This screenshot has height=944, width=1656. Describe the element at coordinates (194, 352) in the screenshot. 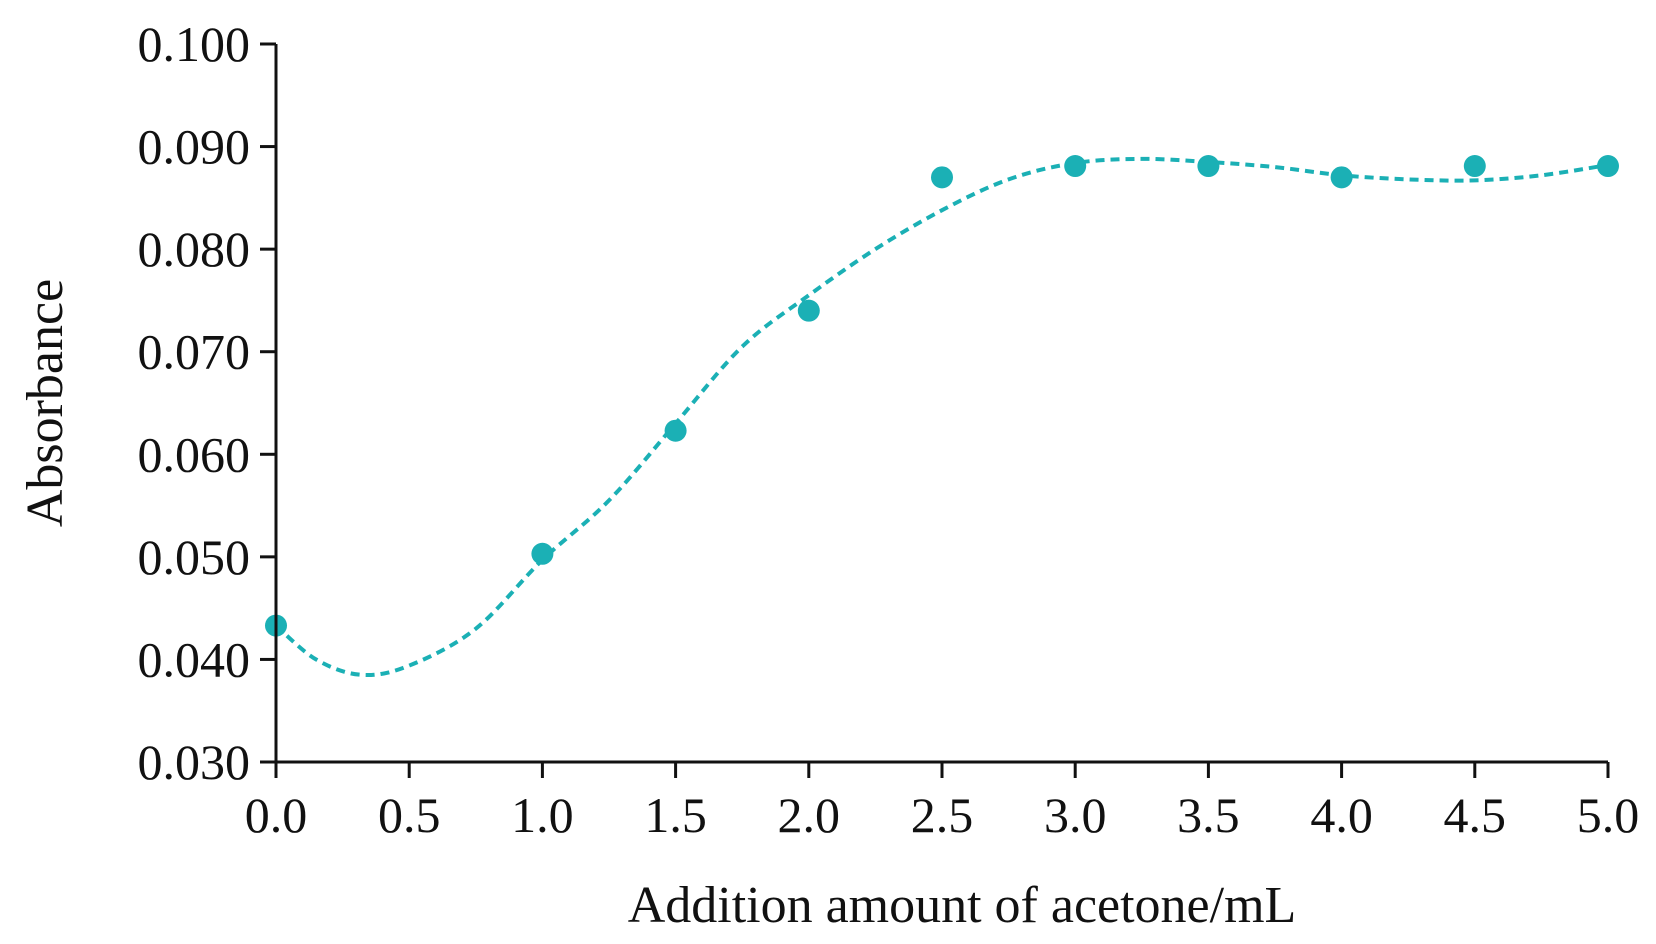

I see `y-tick-label: 0.070` at that location.